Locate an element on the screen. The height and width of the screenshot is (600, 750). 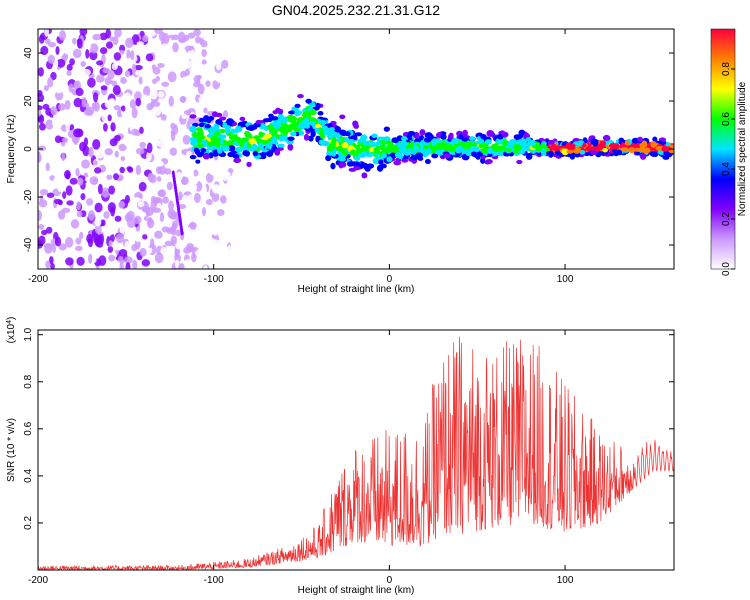
line-y-tick-label: 0.4 is located at coordinates (28, 475).